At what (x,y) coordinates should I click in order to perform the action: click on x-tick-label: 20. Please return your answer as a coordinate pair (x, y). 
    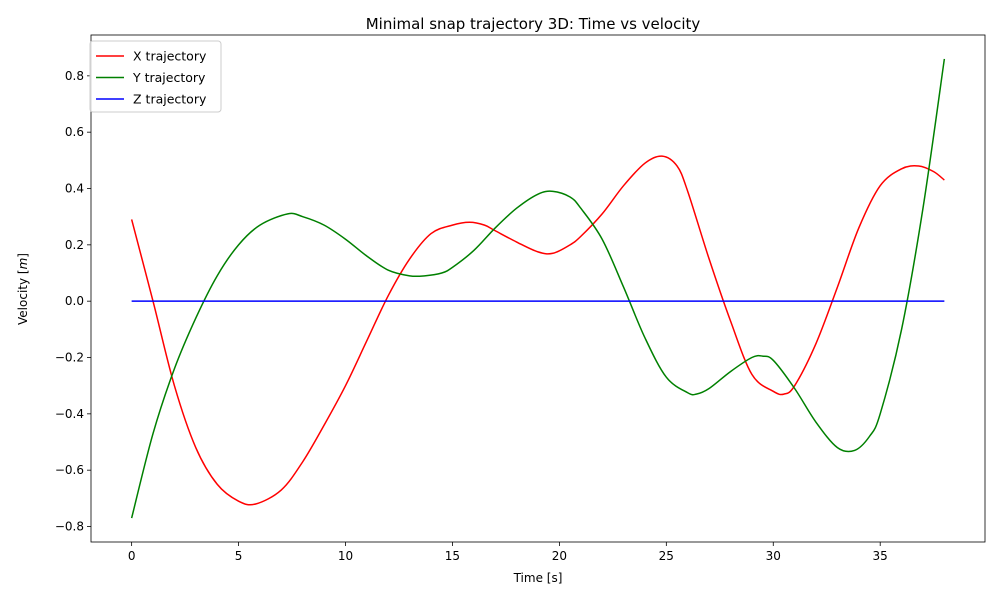
    Looking at the image, I should click on (559, 556).